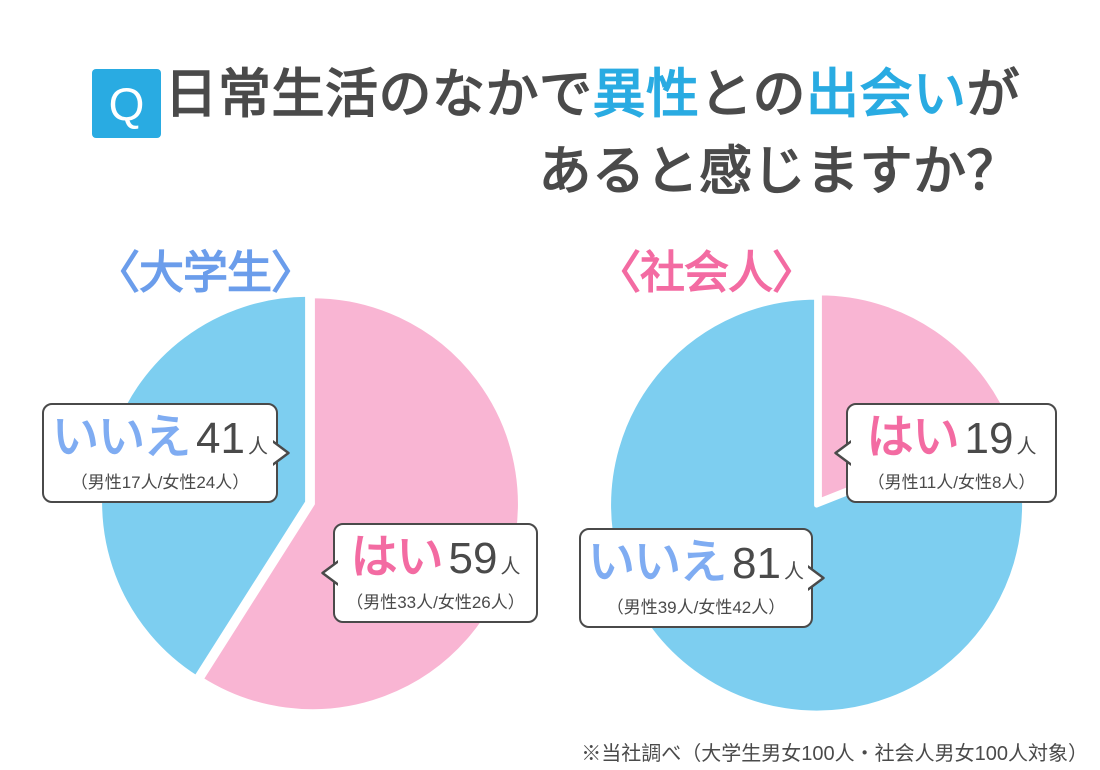 The height and width of the screenshot is (770, 1100). I want to click on title-segment: が, so click(993, 94).